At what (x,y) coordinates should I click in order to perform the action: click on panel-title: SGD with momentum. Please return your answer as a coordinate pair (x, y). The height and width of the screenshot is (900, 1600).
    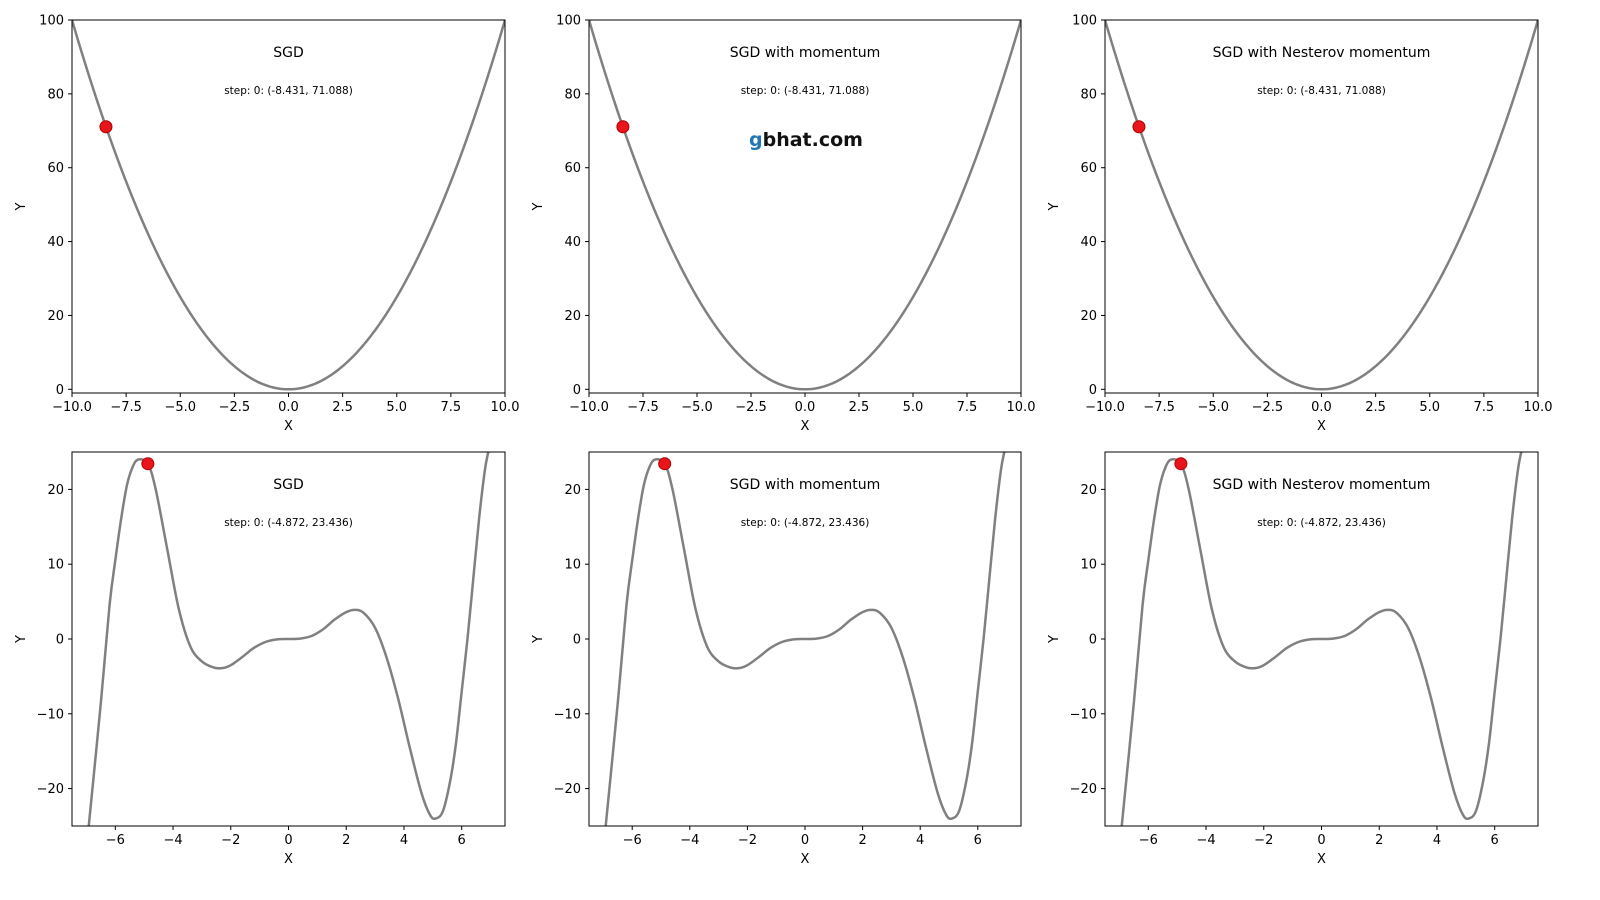
    Looking at the image, I should click on (805, 485).